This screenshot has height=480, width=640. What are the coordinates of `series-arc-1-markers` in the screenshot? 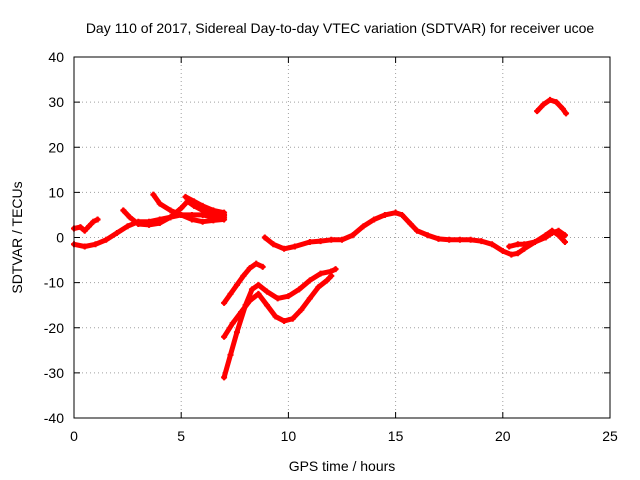 It's located at (86, 225).